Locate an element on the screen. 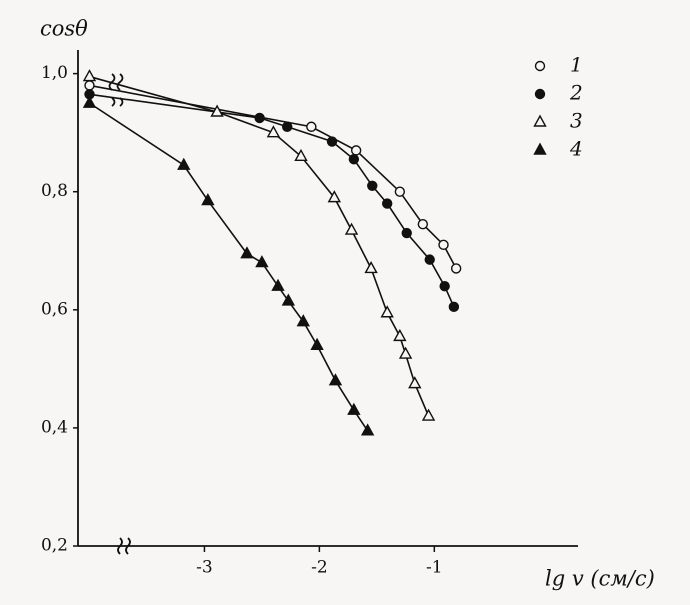  x-tick-label: -1 is located at coordinates (434, 568).